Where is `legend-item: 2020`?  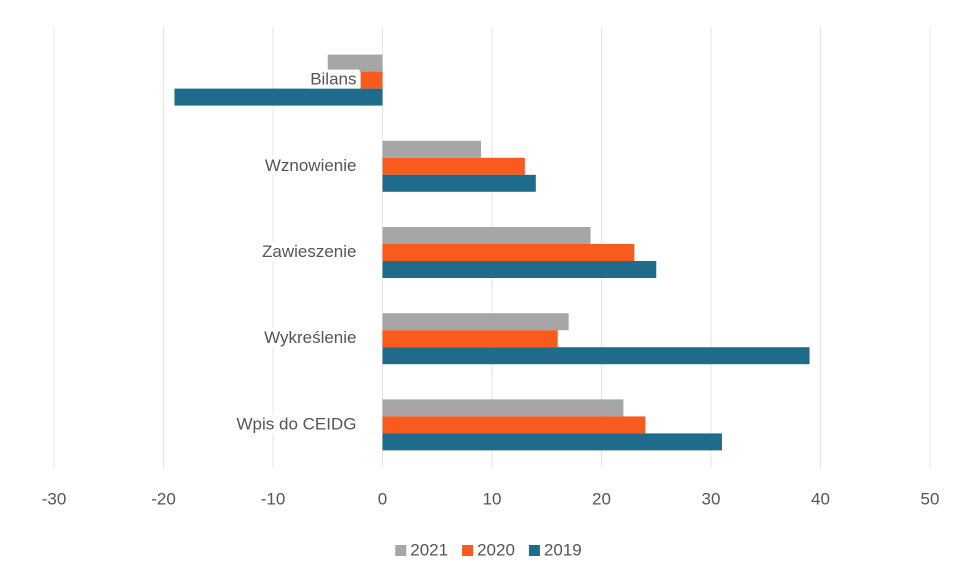 legend-item: 2020 is located at coordinates (488, 549).